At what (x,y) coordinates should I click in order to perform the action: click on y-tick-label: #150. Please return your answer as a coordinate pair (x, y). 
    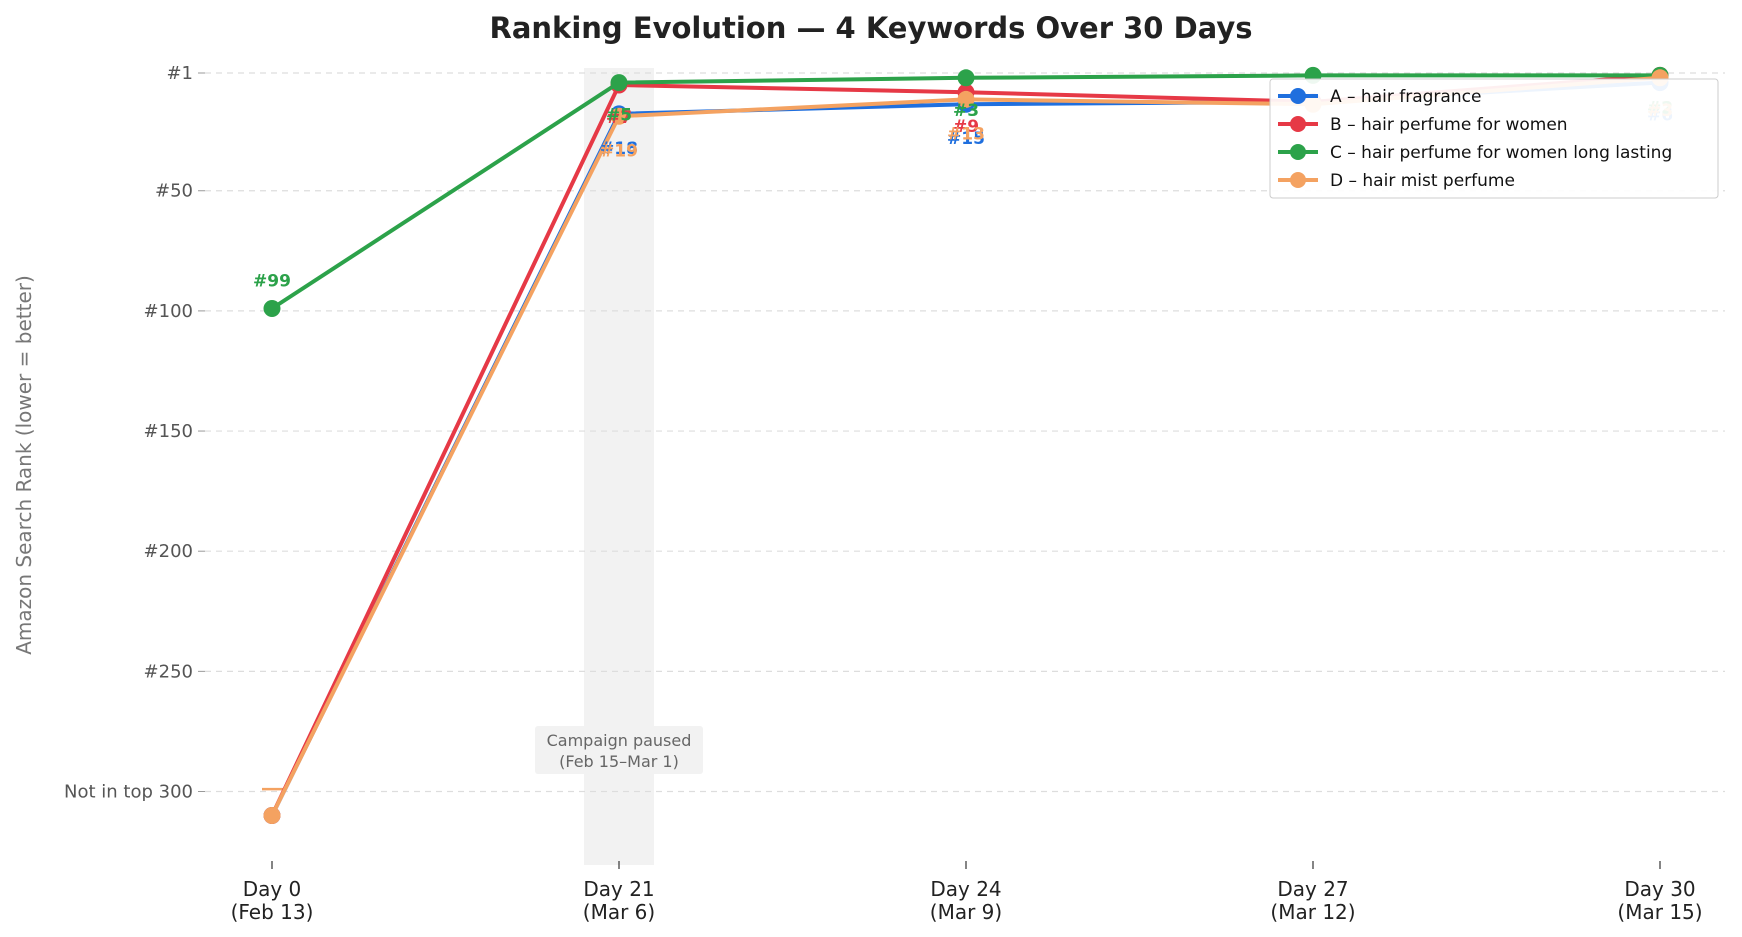
    Looking at the image, I should click on (168, 431).